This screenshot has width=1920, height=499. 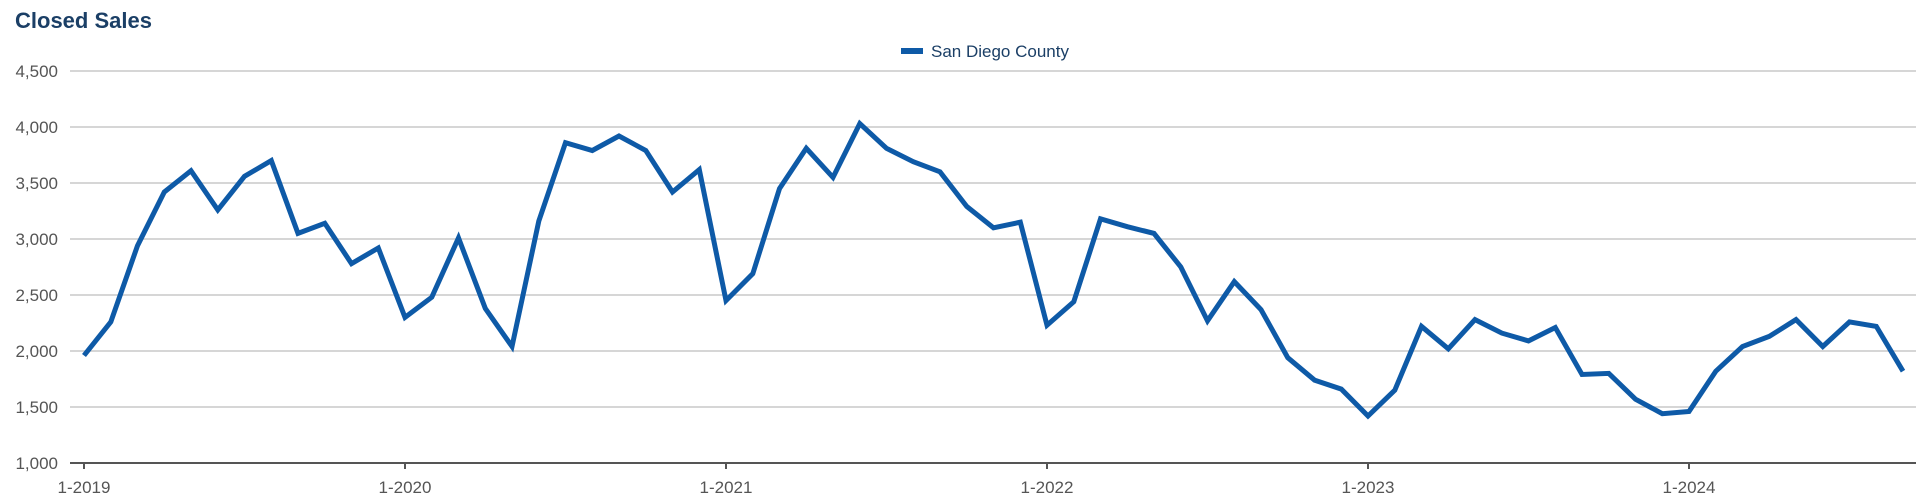 What do you see at coordinates (1000, 51) in the screenshot?
I see `legend-label: San Diego County` at bounding box center [1000, 51].